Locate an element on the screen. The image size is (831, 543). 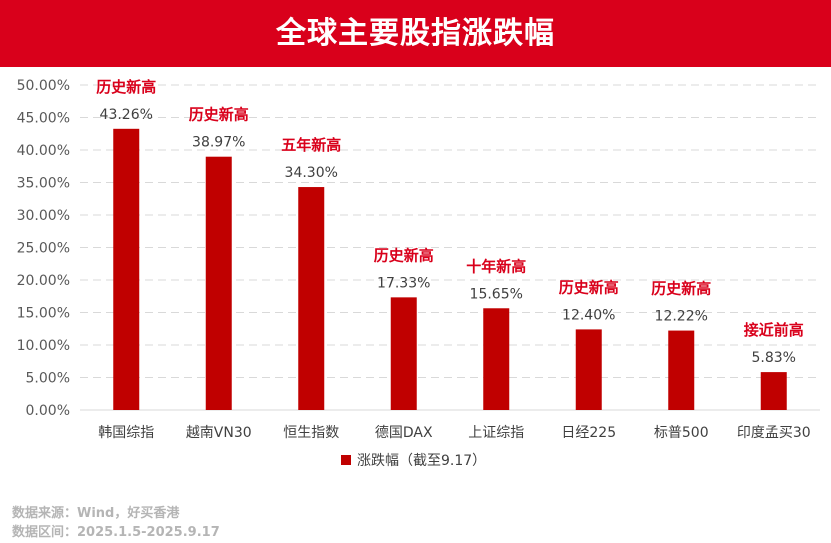
data-label: 5.83% is located at coordinates (774, 358).